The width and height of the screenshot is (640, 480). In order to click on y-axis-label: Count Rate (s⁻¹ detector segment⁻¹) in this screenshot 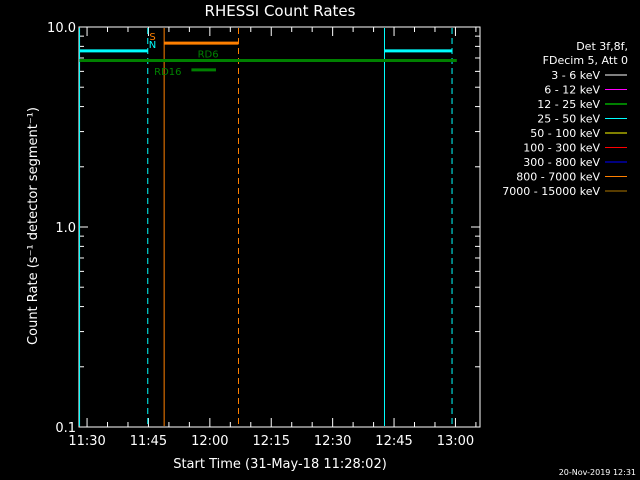, I will do `click(33, 226)`.